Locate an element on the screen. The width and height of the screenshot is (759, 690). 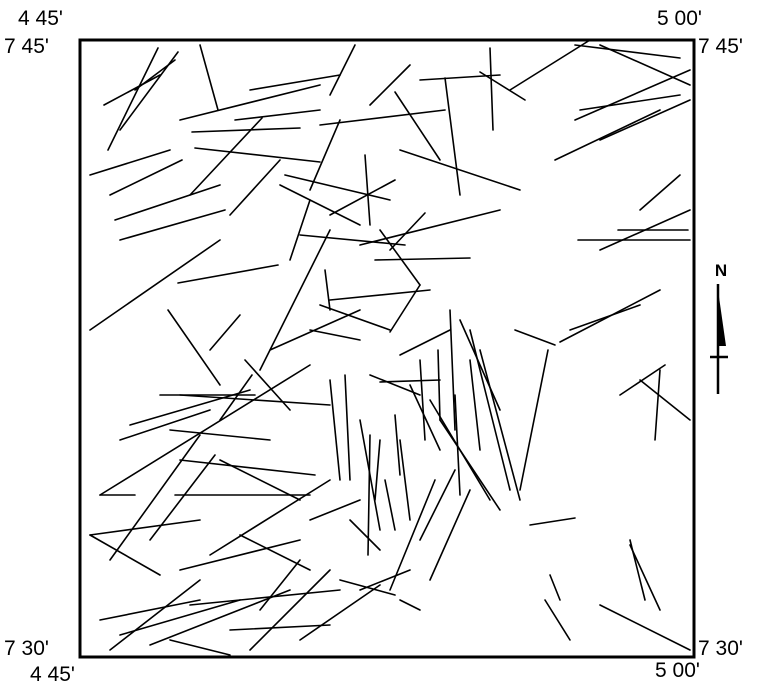
bottom-right-latitude-label: 7 30' is located at coordinates (720, 648).